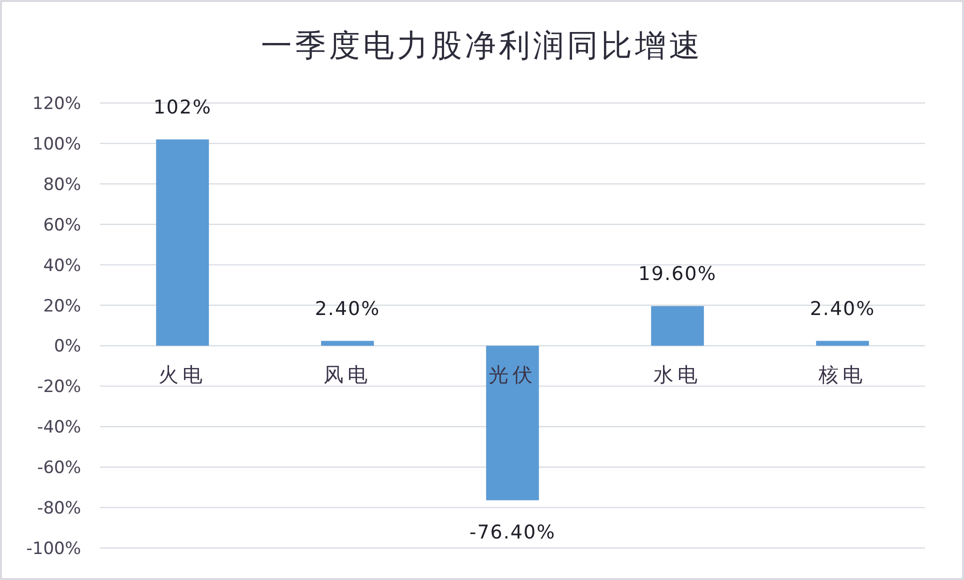 The height and width of the screenshot is (580, 964). What do you see at coordinates (67, 346) in the screenshot?
I see `y-tick-label: 0%` at bounding box center [67, 346].